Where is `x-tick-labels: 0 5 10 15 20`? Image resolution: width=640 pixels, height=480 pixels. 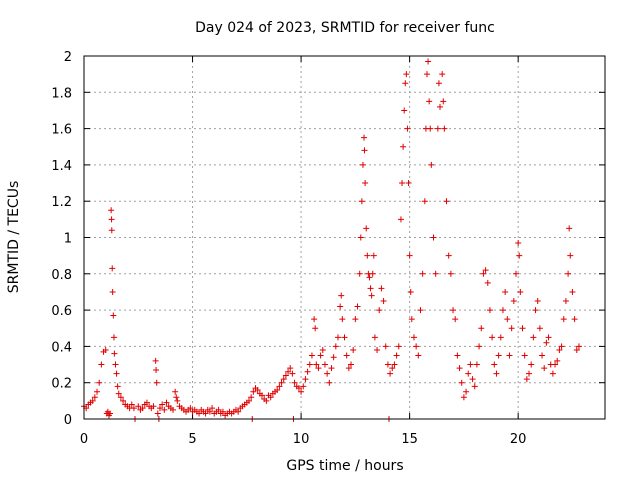
x-tick-labels: 0 5 10 15 20 is located at coordinates (303, 439).